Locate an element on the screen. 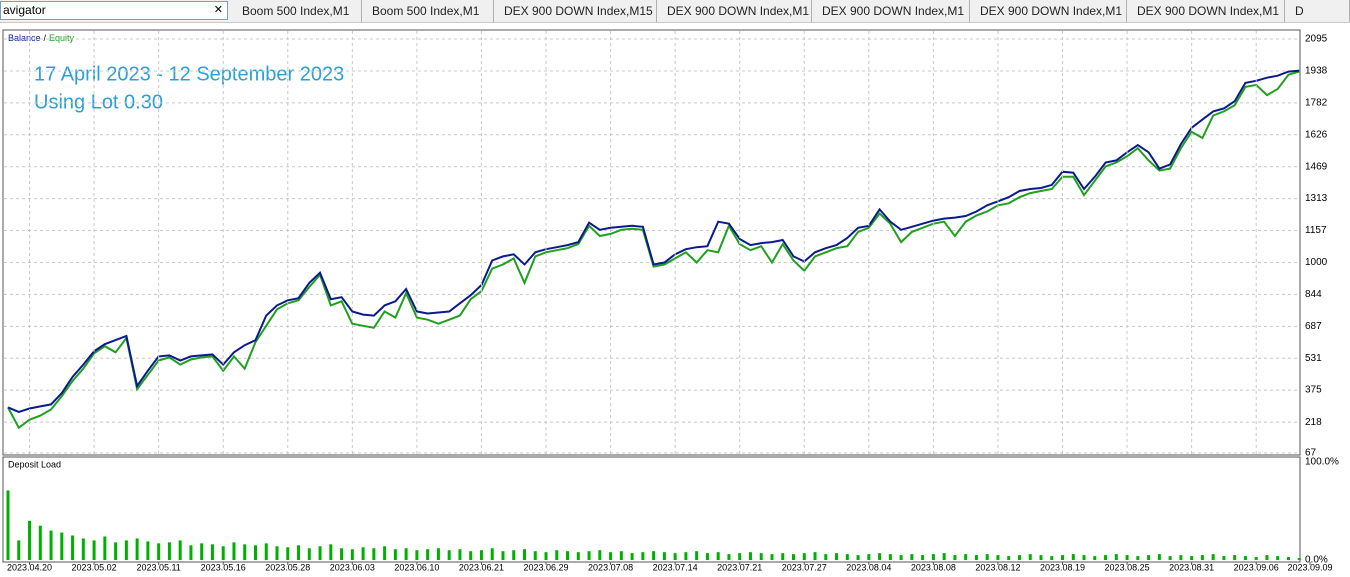 The height and width of the screenshot is (577, 1350). y-tick-label: 1157 is located at coordinates (1316, 230).